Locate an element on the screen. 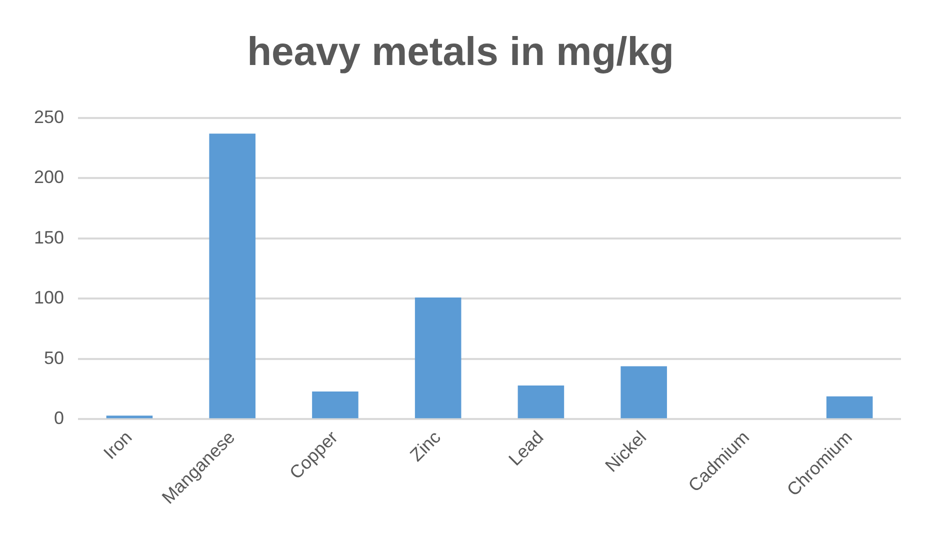 This screenshot has height=537, width=941. chart-title: heavy metals in mg/kg is located at coordinates (460, 52).